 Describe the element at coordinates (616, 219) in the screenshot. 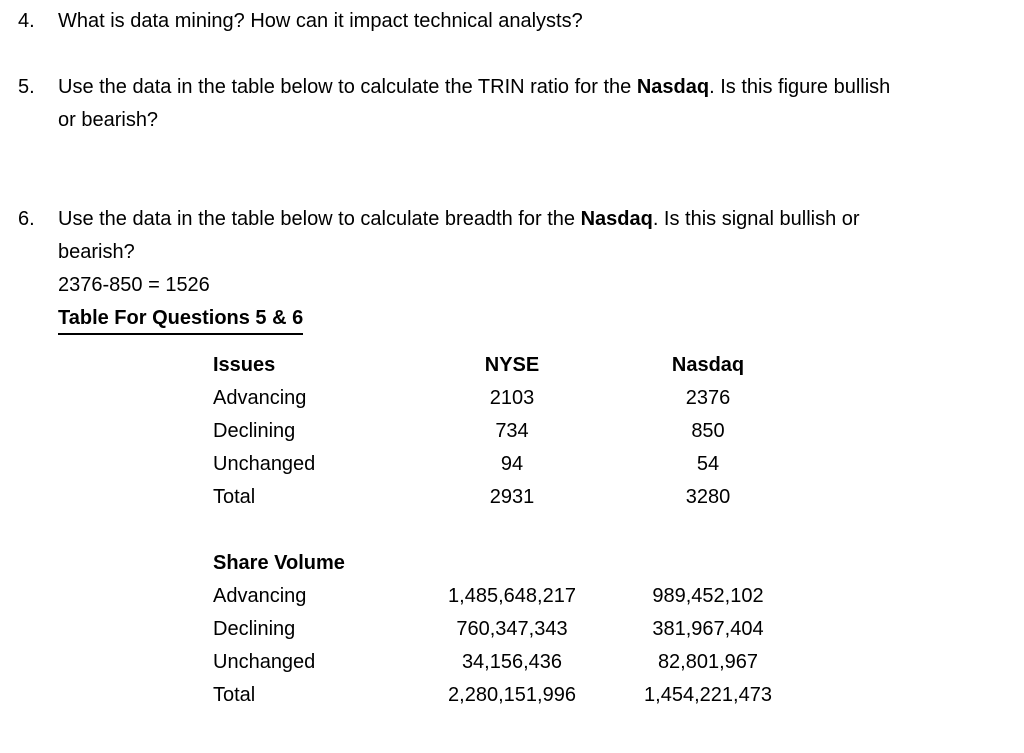

I see `question-6-nasdaq-bold: Nasdaq` at that location.